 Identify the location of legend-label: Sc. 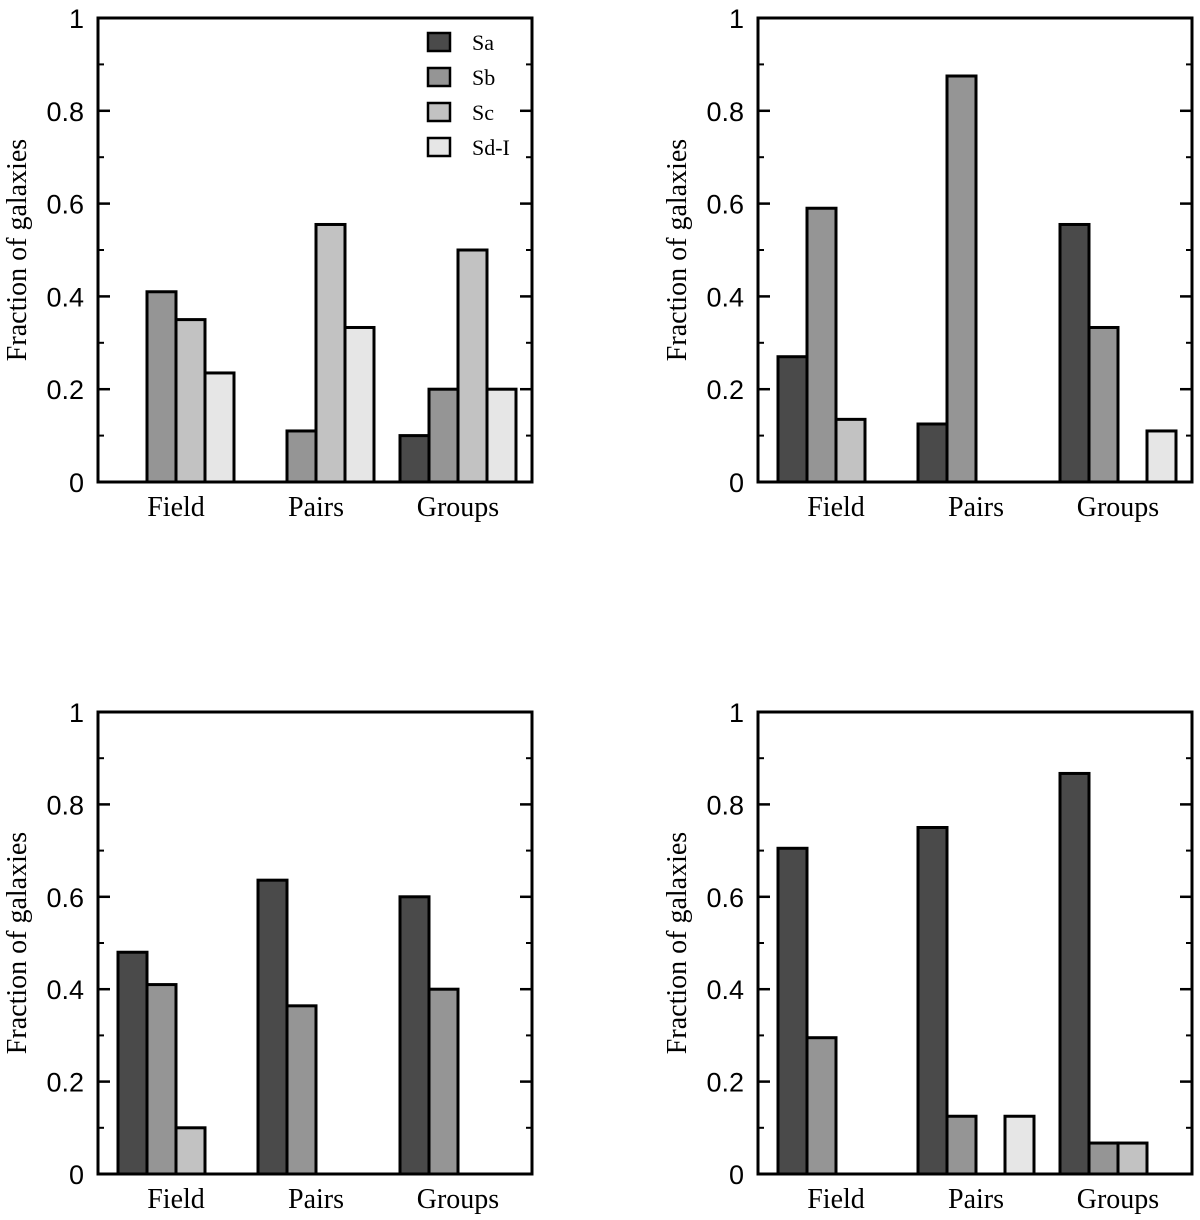
(483, 112).